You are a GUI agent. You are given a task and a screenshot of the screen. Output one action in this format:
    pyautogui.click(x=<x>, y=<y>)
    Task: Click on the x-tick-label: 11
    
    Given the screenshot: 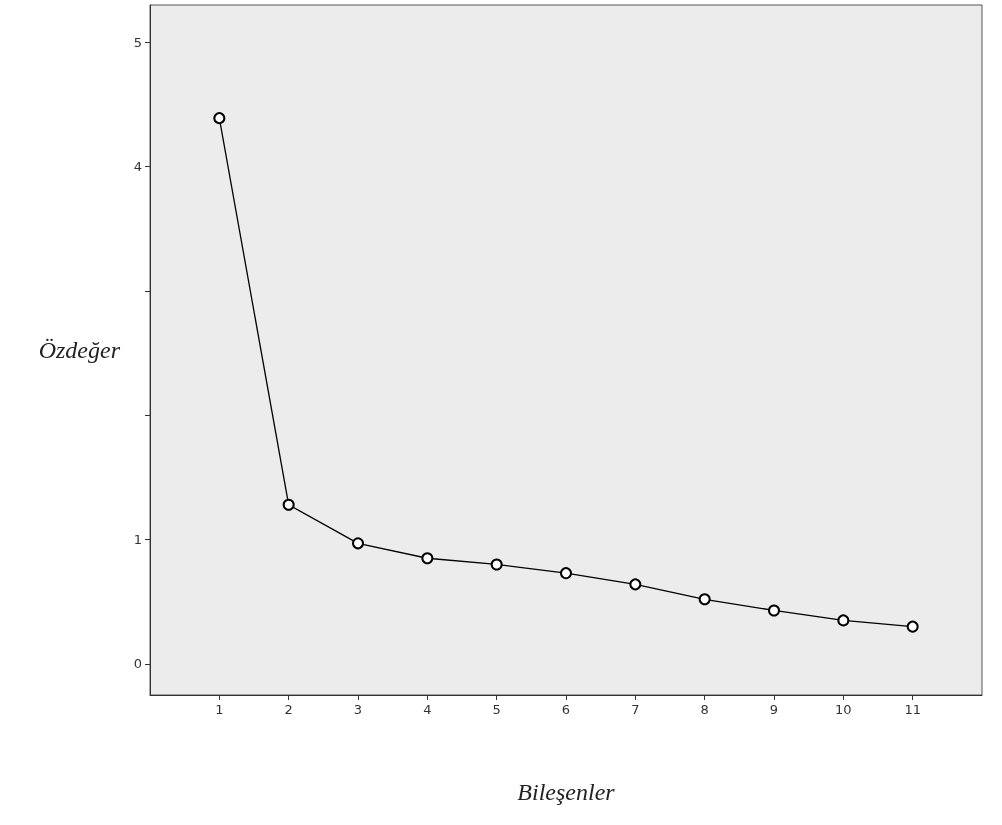 What is the action you would take?
    pyautogui.click(x=912, y=709)
    